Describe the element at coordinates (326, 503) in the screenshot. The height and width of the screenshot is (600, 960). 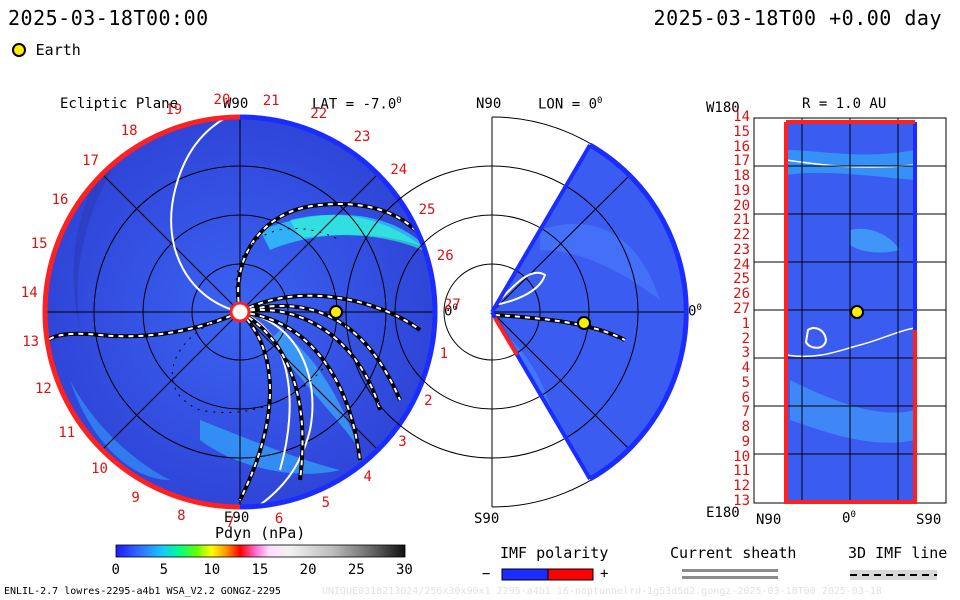
I see `carrington-number: 5` at that location.